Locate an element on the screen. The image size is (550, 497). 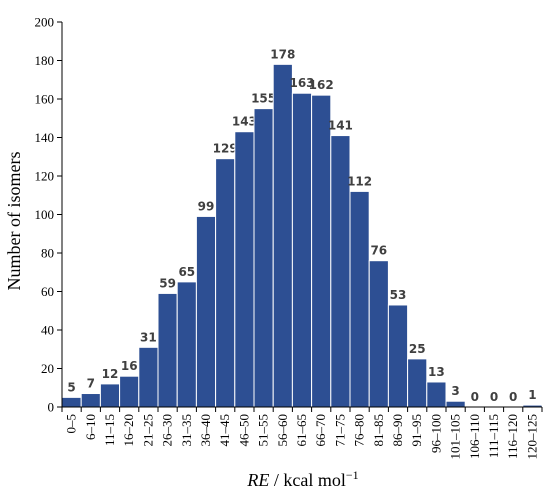
y-axis-title: Number of isomers is located at coordinates (14, 221).